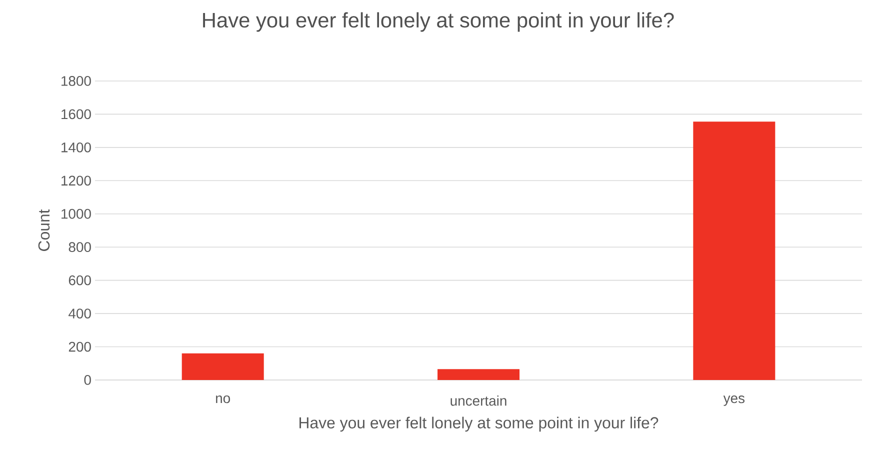 Image resolution: width=877 pixels, height=461 pixels. What do you see at coordinates (76, 114) in the screenshot?
I see `y-tick-label: 1600` at bounding box center [76, 114].